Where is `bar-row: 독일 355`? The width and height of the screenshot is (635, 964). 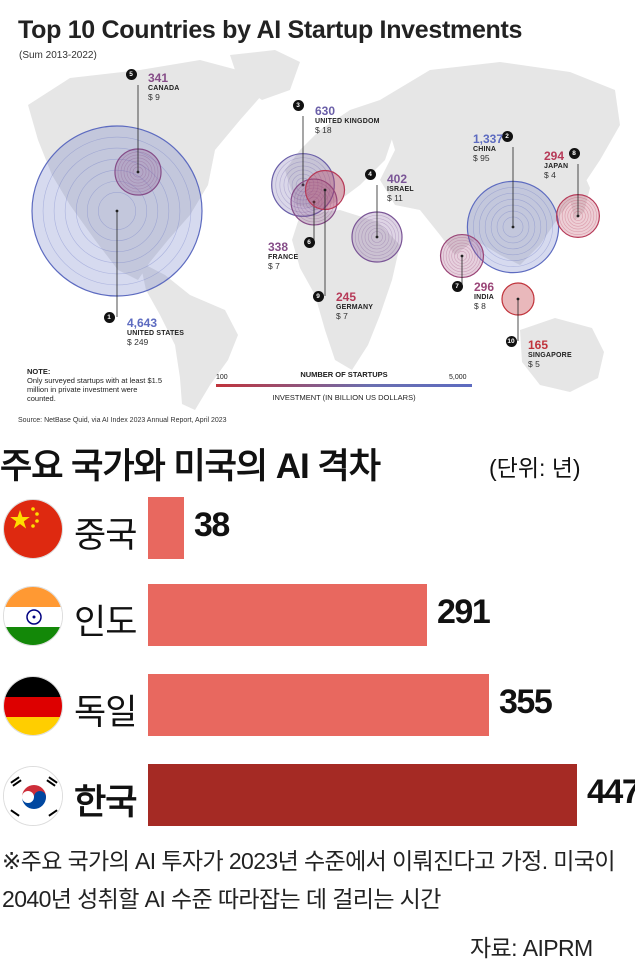 bar-row: 독일 355 is located at coordinates (317, 706).